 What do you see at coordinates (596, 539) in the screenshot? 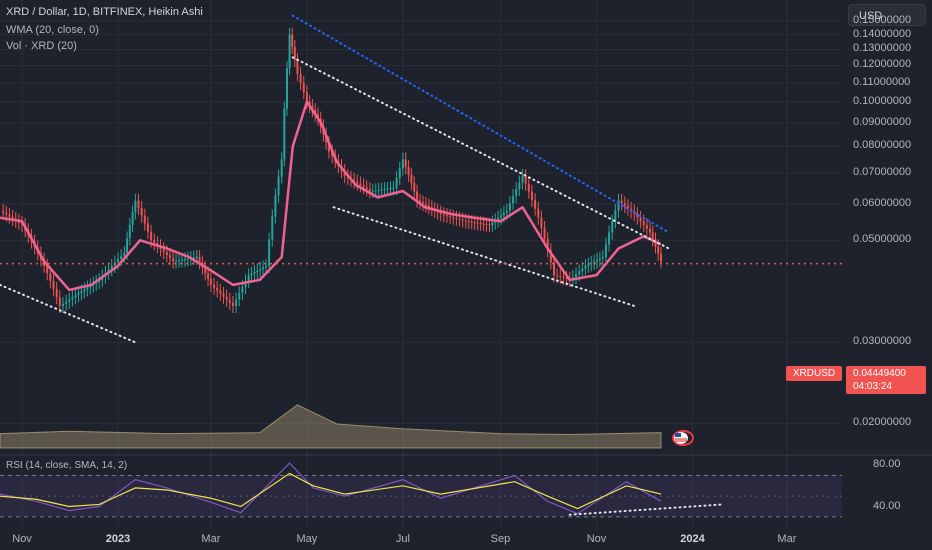
I see `time-tick-label: Nov` at bounding box center [596, 539].